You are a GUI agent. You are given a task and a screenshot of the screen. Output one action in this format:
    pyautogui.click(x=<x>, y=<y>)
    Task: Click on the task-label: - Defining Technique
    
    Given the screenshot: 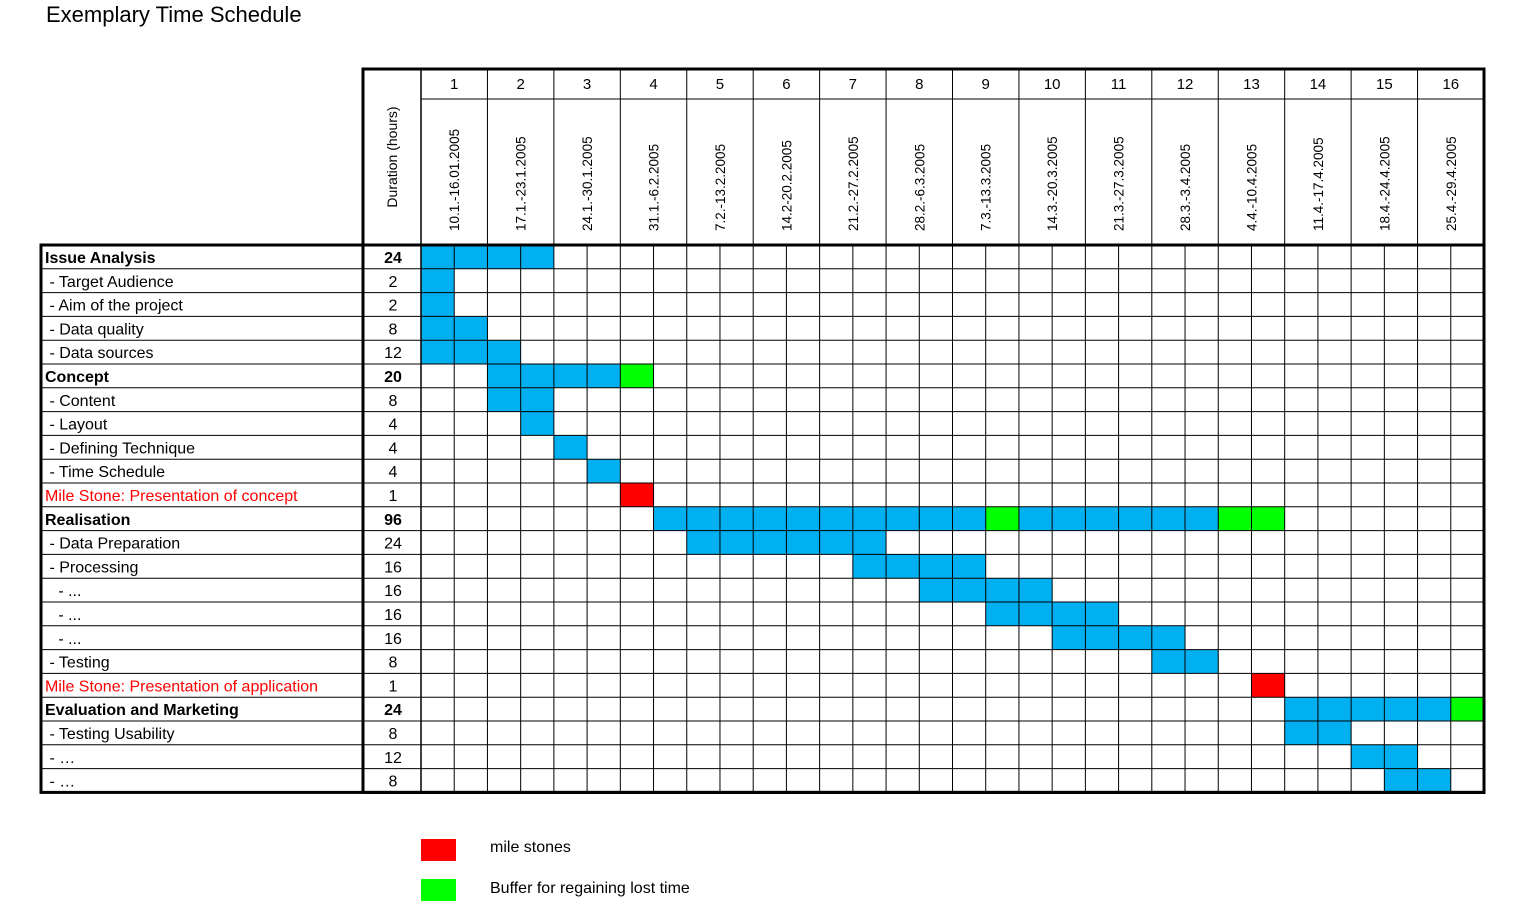 What is the action you would take?
    pyautogui.click(x=120, y=448)
    